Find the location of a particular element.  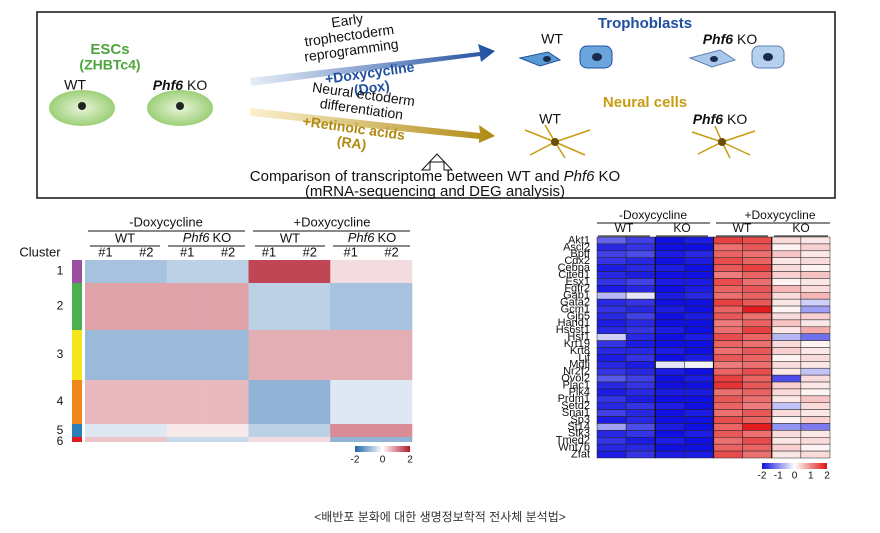

genotype: KO is located at coordinates (681, 228).